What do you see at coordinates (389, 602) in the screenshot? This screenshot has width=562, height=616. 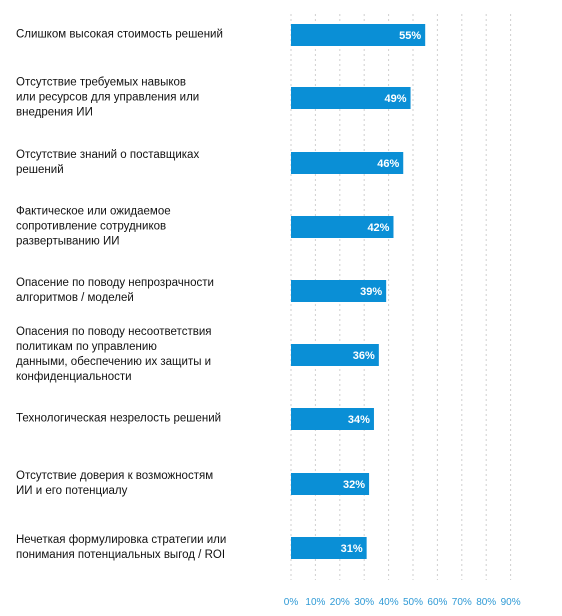 I see `x-tick-label-4: 40%` at bounding box center [389, 602].